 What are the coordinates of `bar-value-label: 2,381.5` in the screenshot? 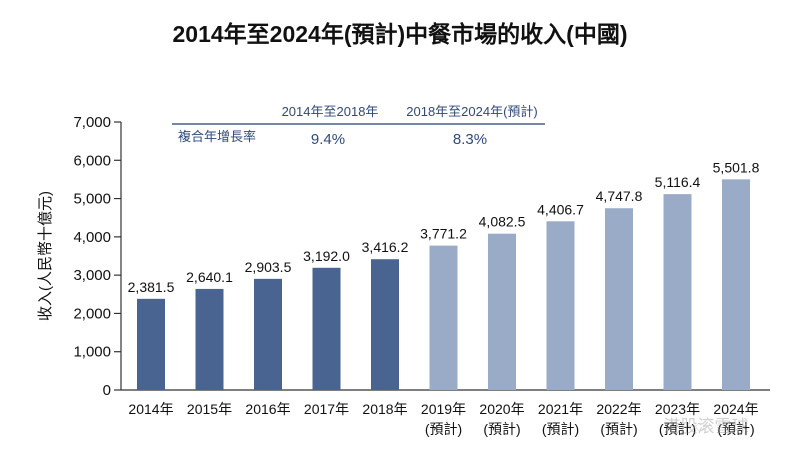 It's located at (151, 287).